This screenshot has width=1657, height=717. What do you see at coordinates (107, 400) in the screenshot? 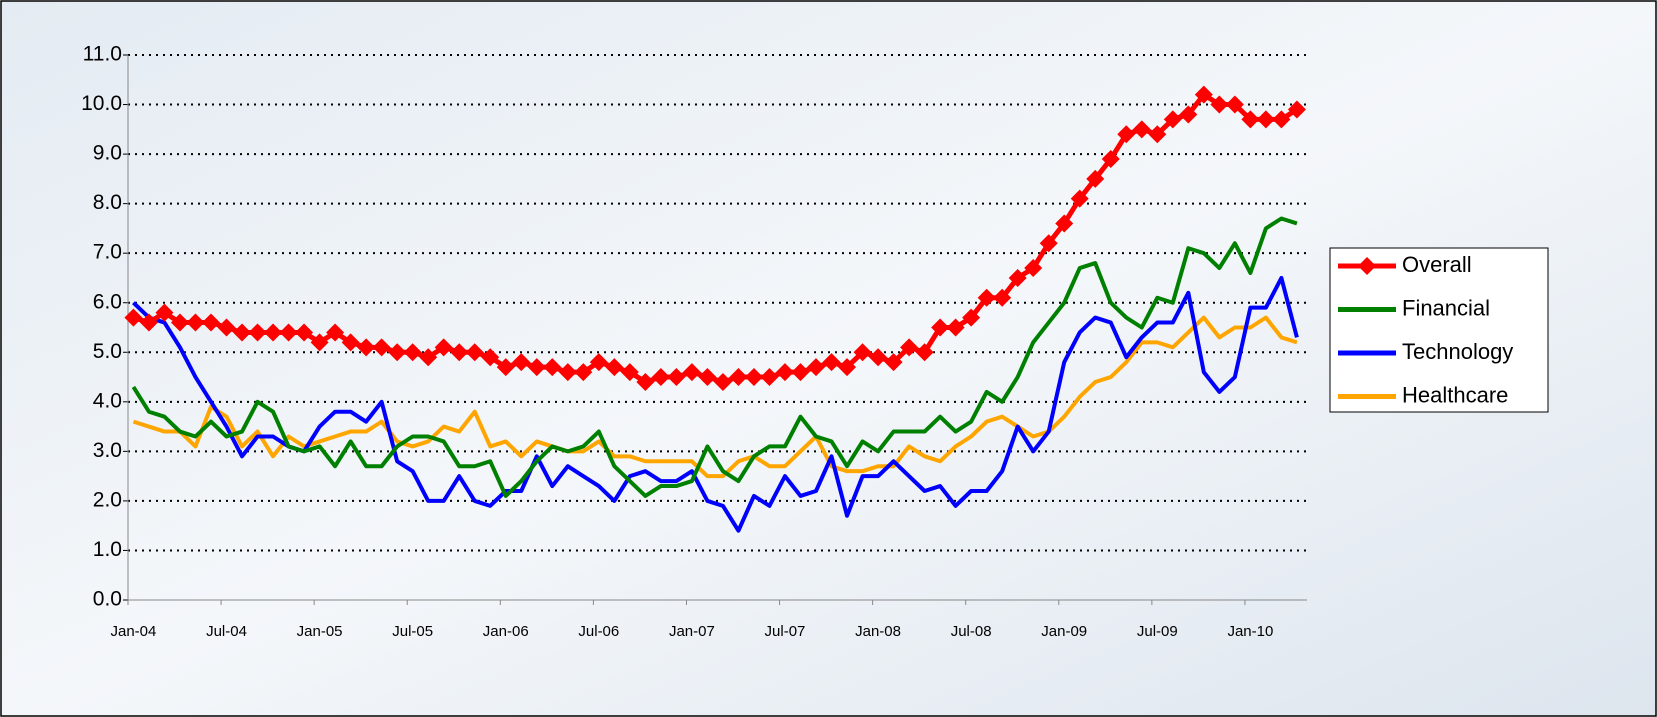
I see `y-tick-label: 4.0` at bounding box center [107, 400].